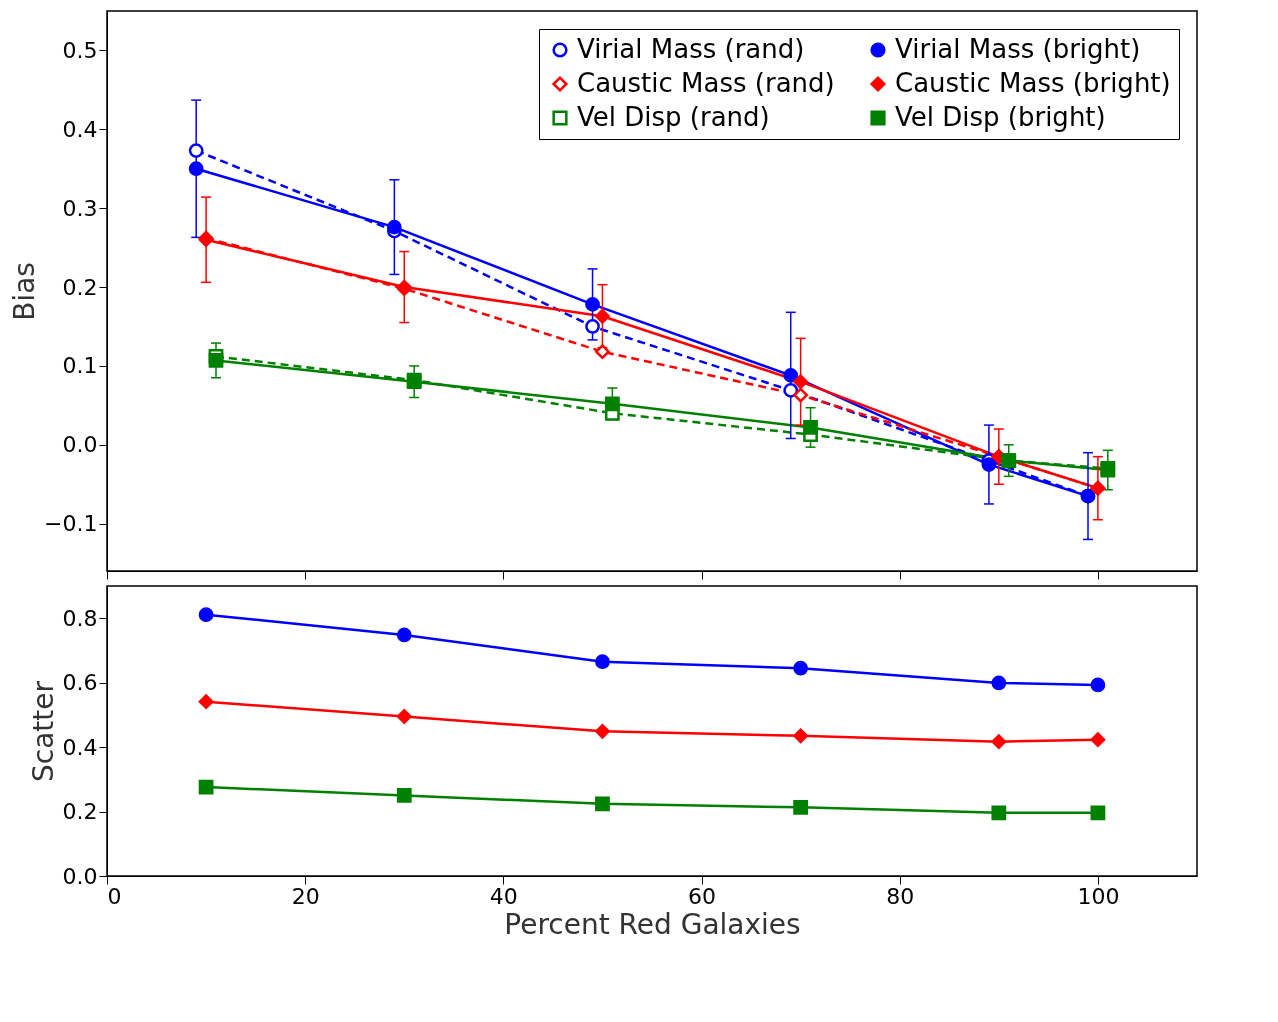  I want to click on y-axis-title: Bias, so click(25, 291).